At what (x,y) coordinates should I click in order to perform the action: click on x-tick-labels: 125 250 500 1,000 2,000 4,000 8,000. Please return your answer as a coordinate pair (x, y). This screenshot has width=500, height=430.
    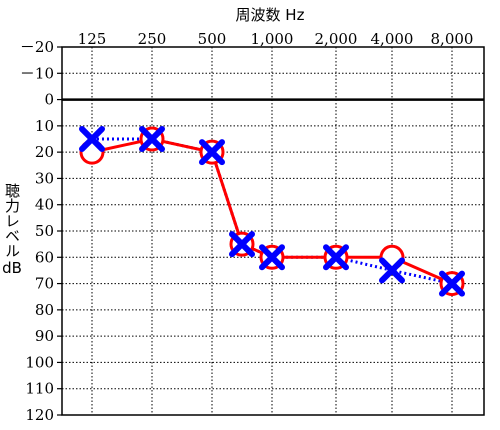
    Looking at the image, I should click on (276, 39).